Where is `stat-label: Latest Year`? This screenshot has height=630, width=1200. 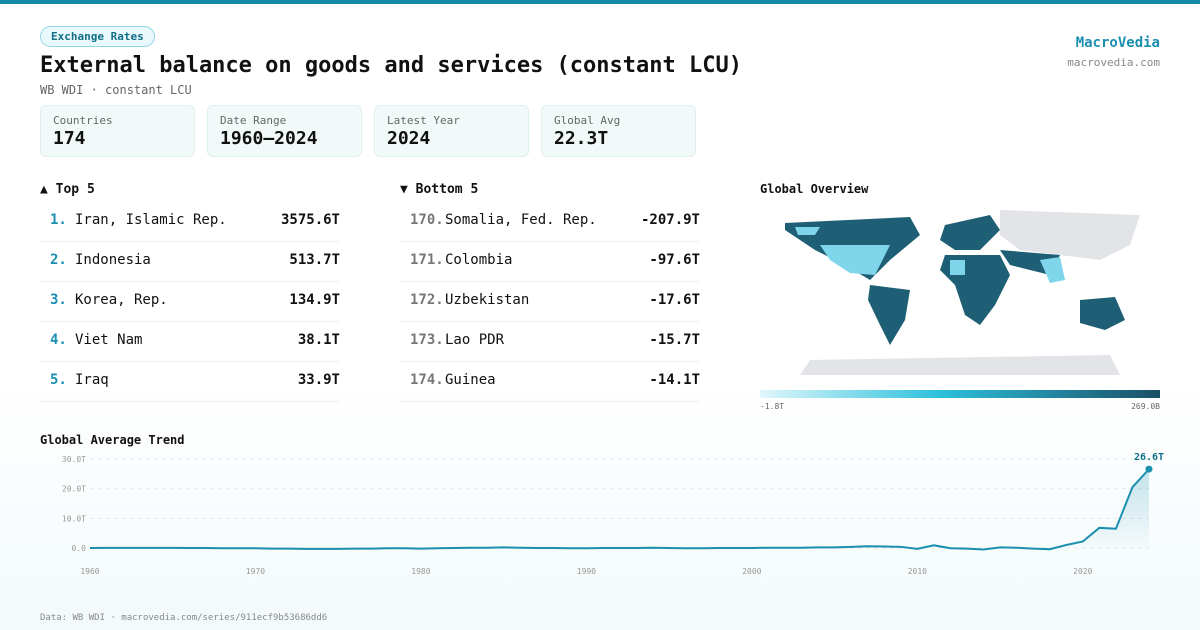
stat-label: Latest Year is located at coordinates (423, 120).